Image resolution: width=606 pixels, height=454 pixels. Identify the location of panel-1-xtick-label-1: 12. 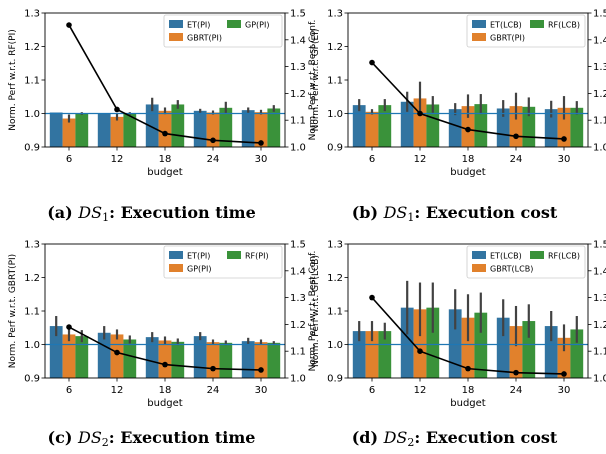
(420, 159).